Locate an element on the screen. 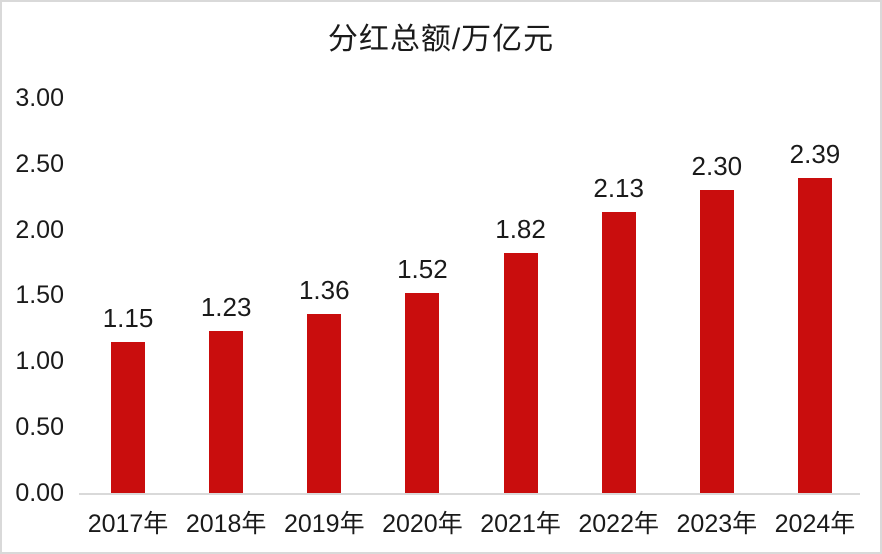  y-axis-tick-label: 3.00 is located at coordinates (39, 97).